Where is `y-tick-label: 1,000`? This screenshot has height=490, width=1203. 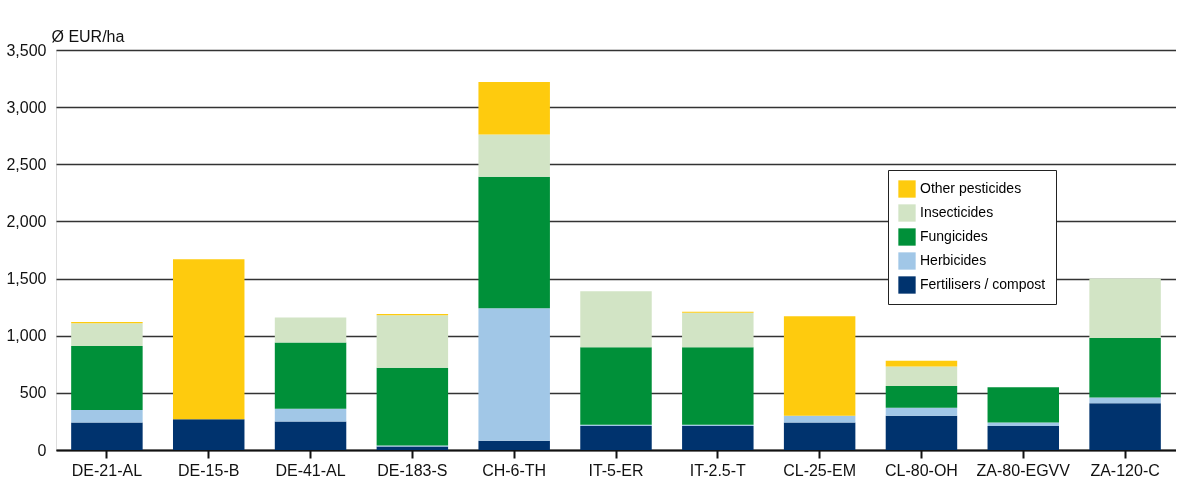
y-tick-label: 1,000 is located at coordinates (26, 336).